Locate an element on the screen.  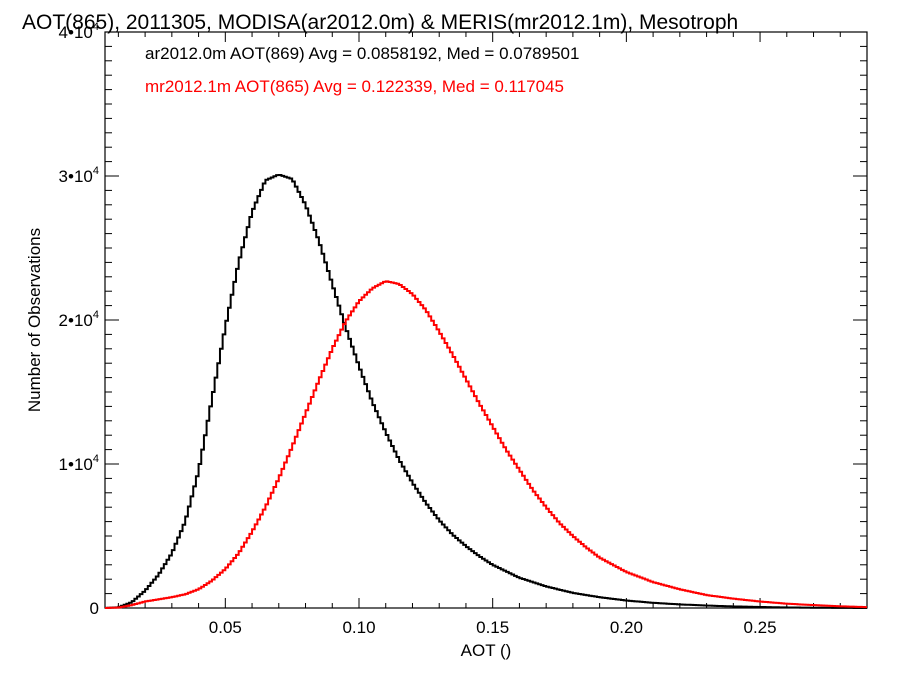
y-tick-label: 0 is located at coordinates (94, 608).